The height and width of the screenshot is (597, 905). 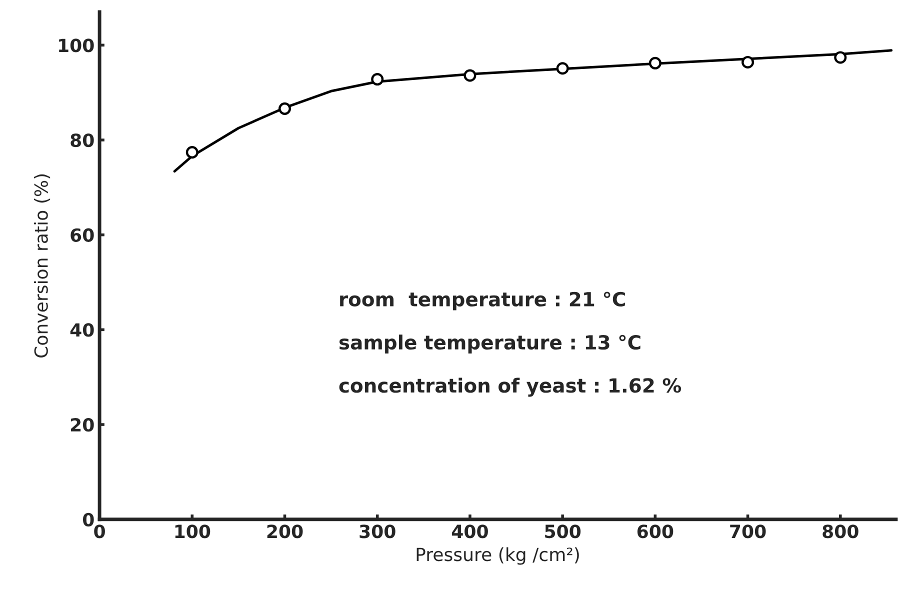 I want to click on x-tick-label: 100, so click(x=192, y=531).